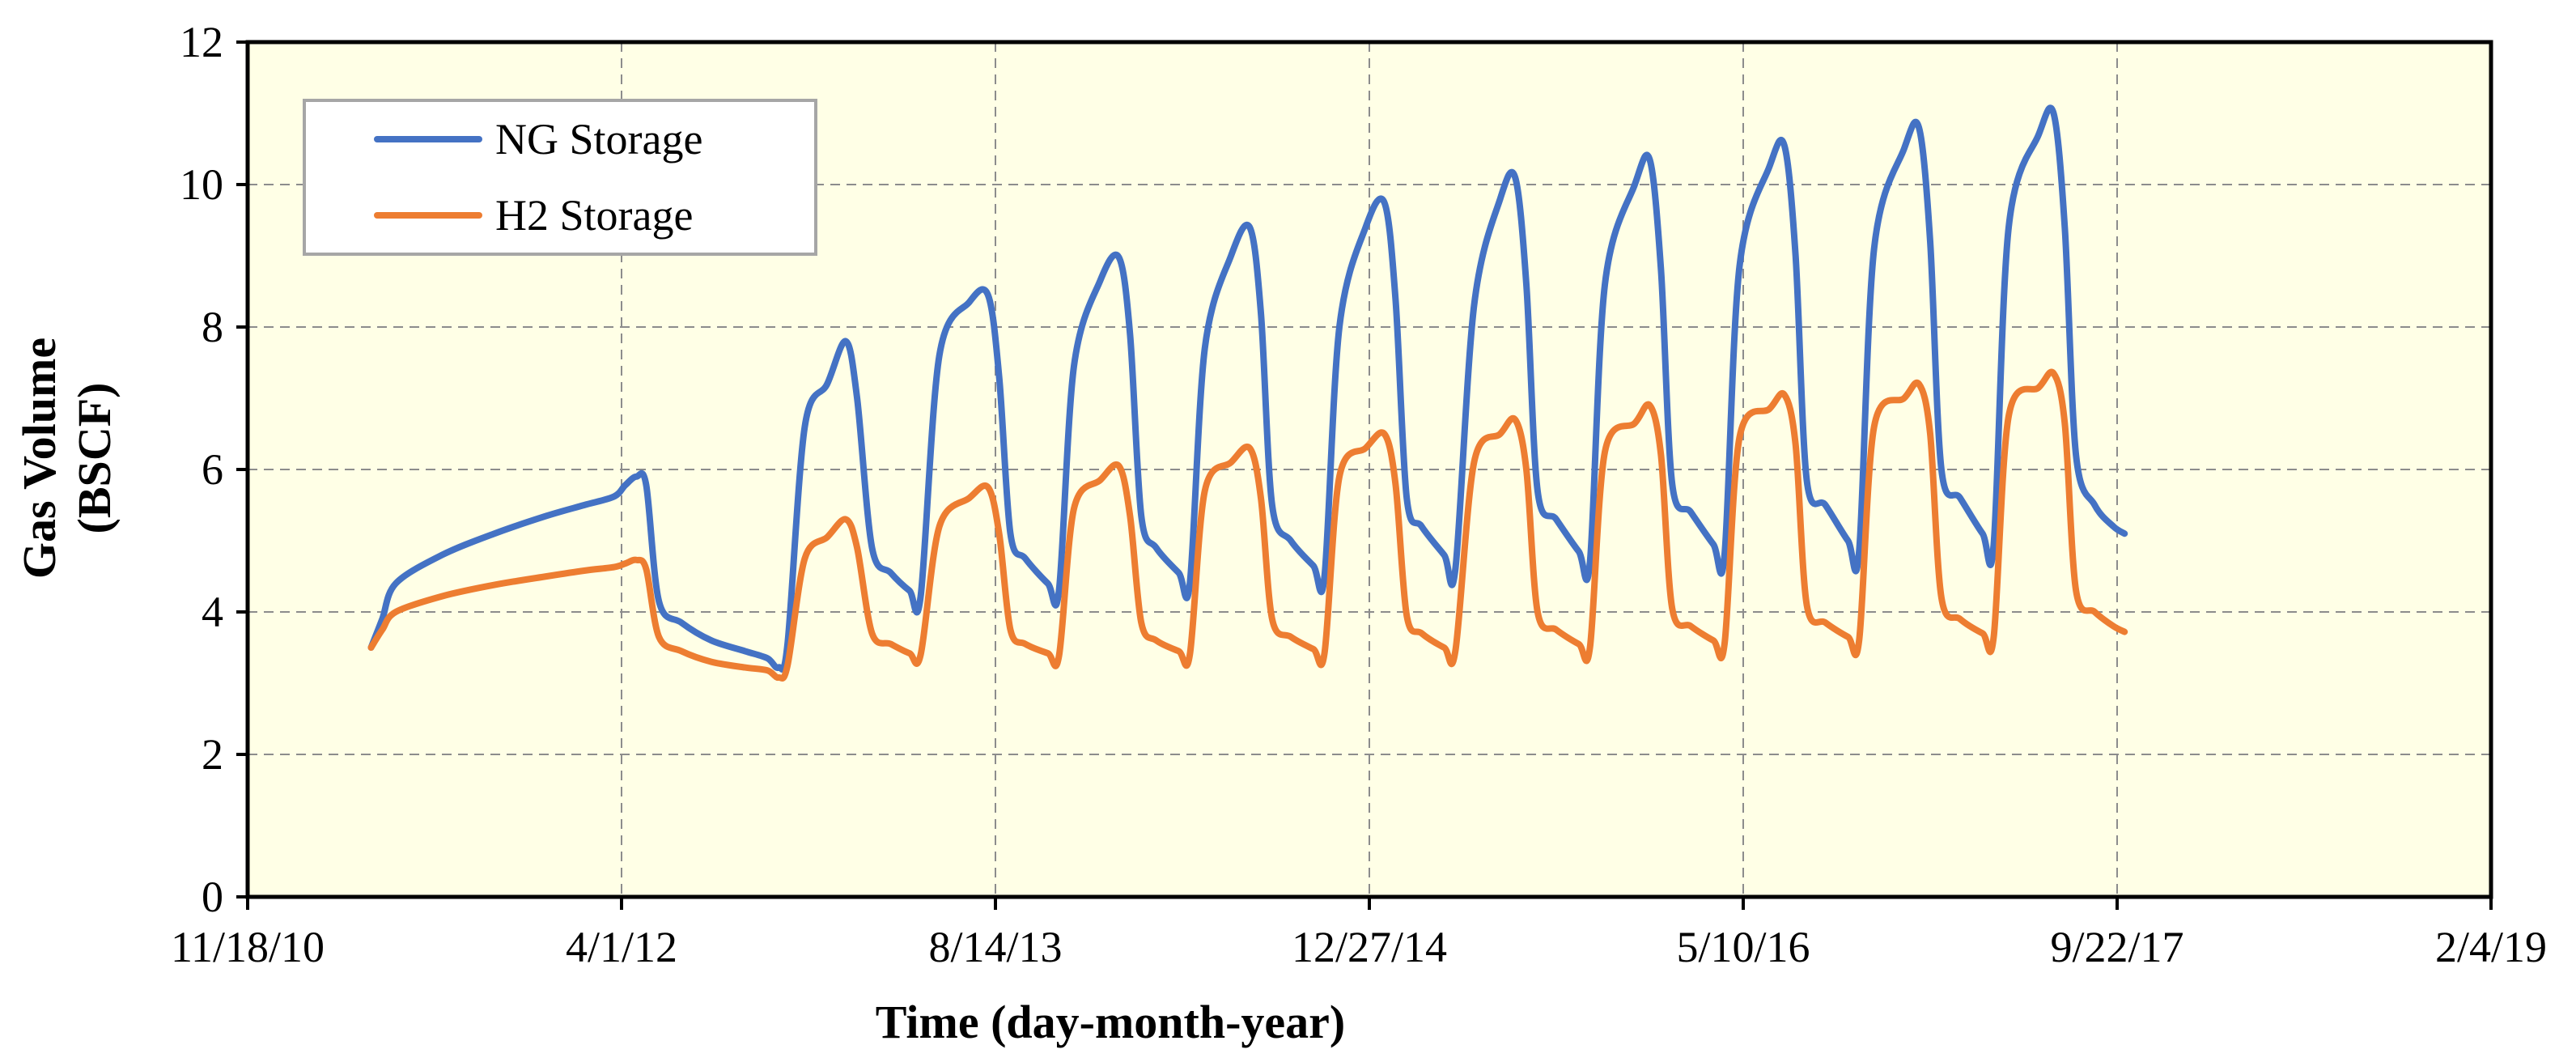 This screenshot has width=2576, height=1062. Describe the element at coordinates (594, 215) in the screenshot. I see `legend-label-h2-storage: H2 Storage` at that location.